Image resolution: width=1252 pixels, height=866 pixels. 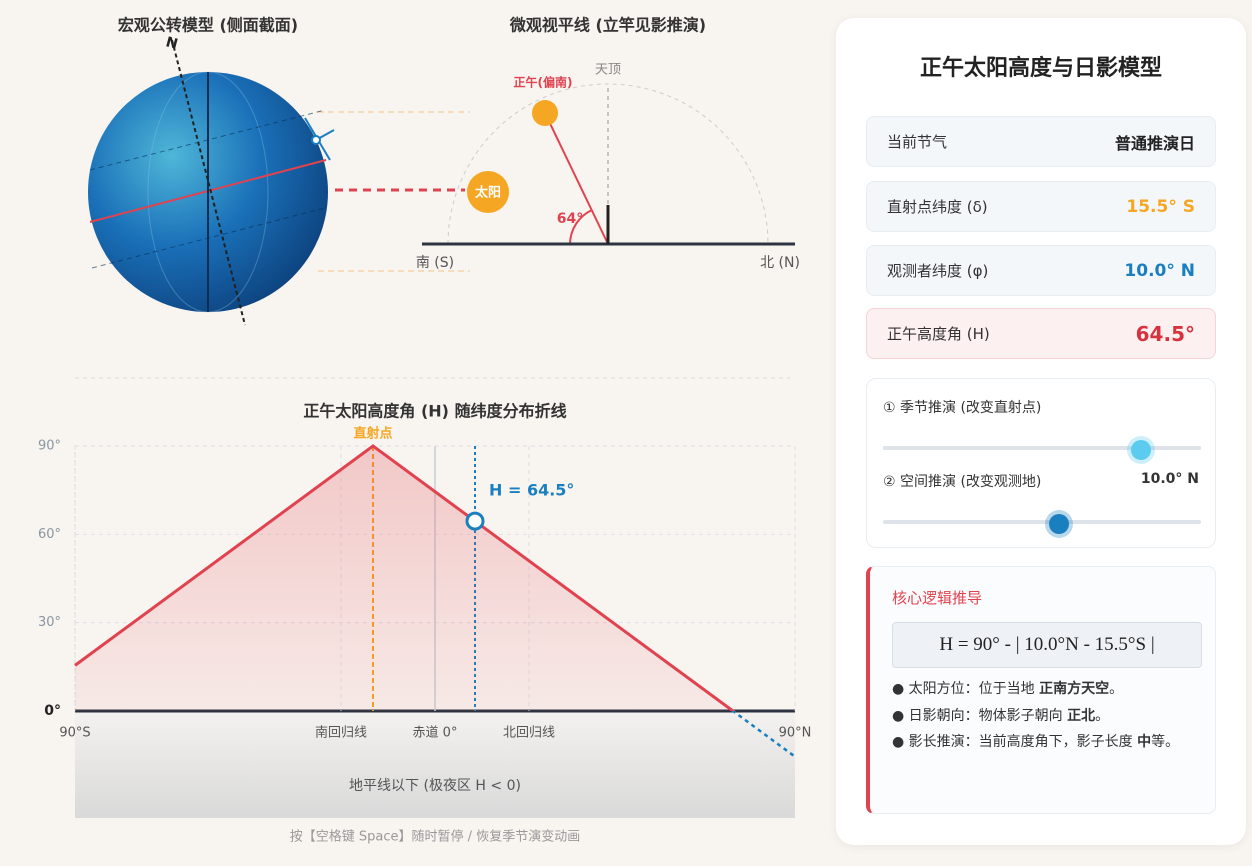 What do you see at coordinates (171, 43) in the screenshot?
I see `north-label: N` at bounding box center [171, 43].